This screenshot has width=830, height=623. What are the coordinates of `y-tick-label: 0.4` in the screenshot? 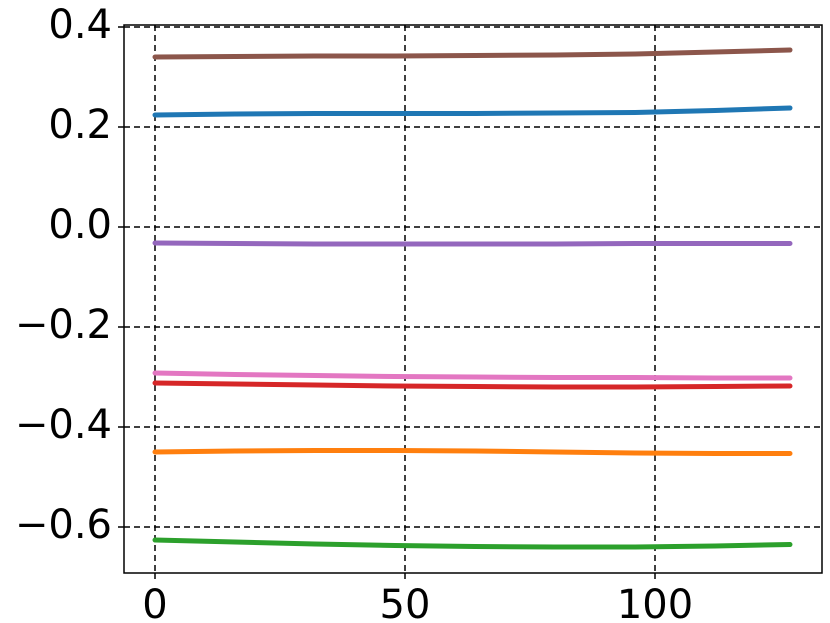 It's located at (80, 25).